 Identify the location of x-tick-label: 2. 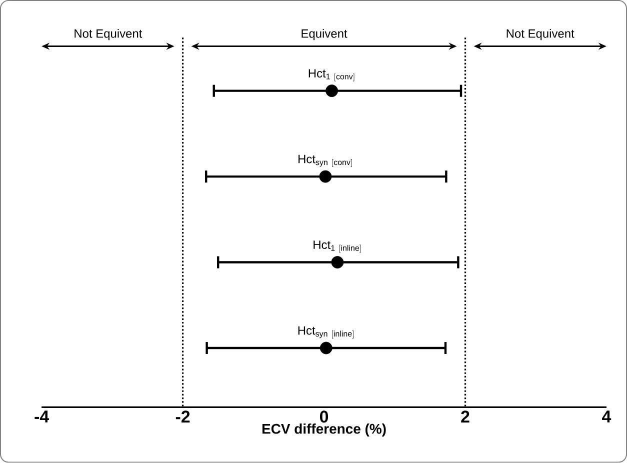
(465, 416).